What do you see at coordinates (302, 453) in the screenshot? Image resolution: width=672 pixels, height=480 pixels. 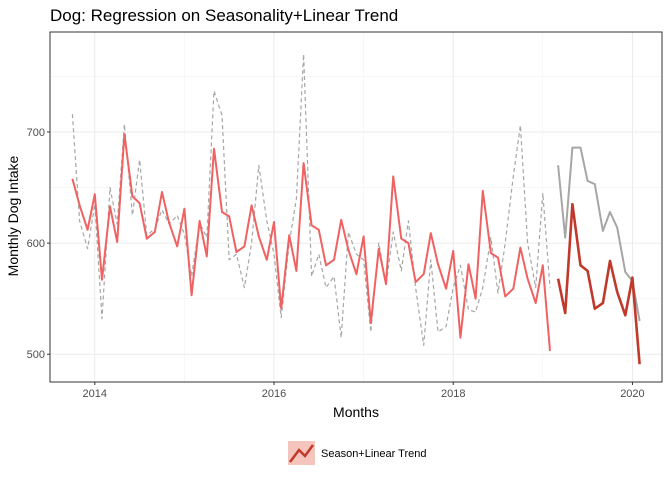 I see `legend-key-line` at bounding box center [302, 453].